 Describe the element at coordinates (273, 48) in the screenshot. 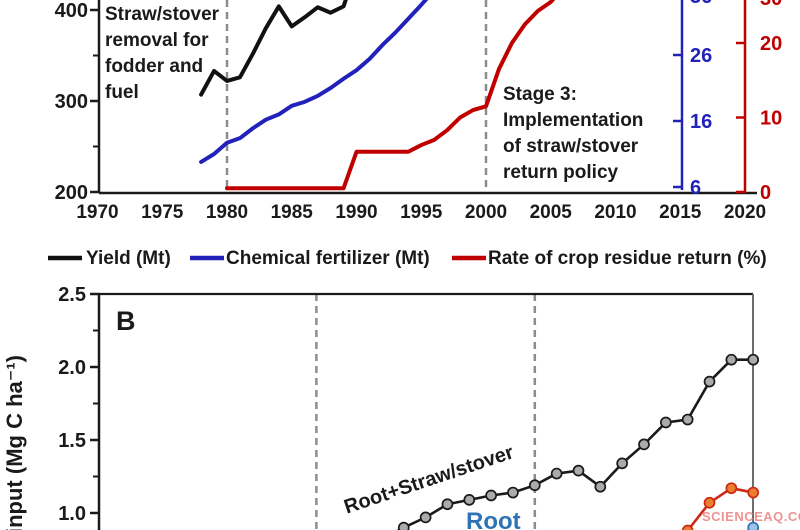

I see `yield-line` at that location.